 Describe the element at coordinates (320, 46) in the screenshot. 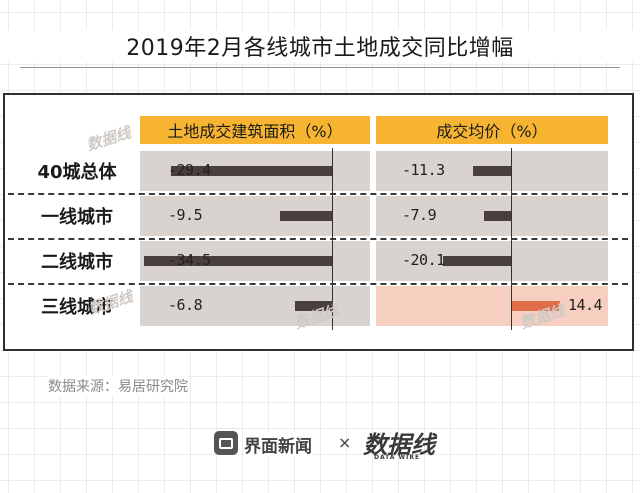

I see `chart-title: 2019年2月各线城市土地成交同比增幅` at that location.